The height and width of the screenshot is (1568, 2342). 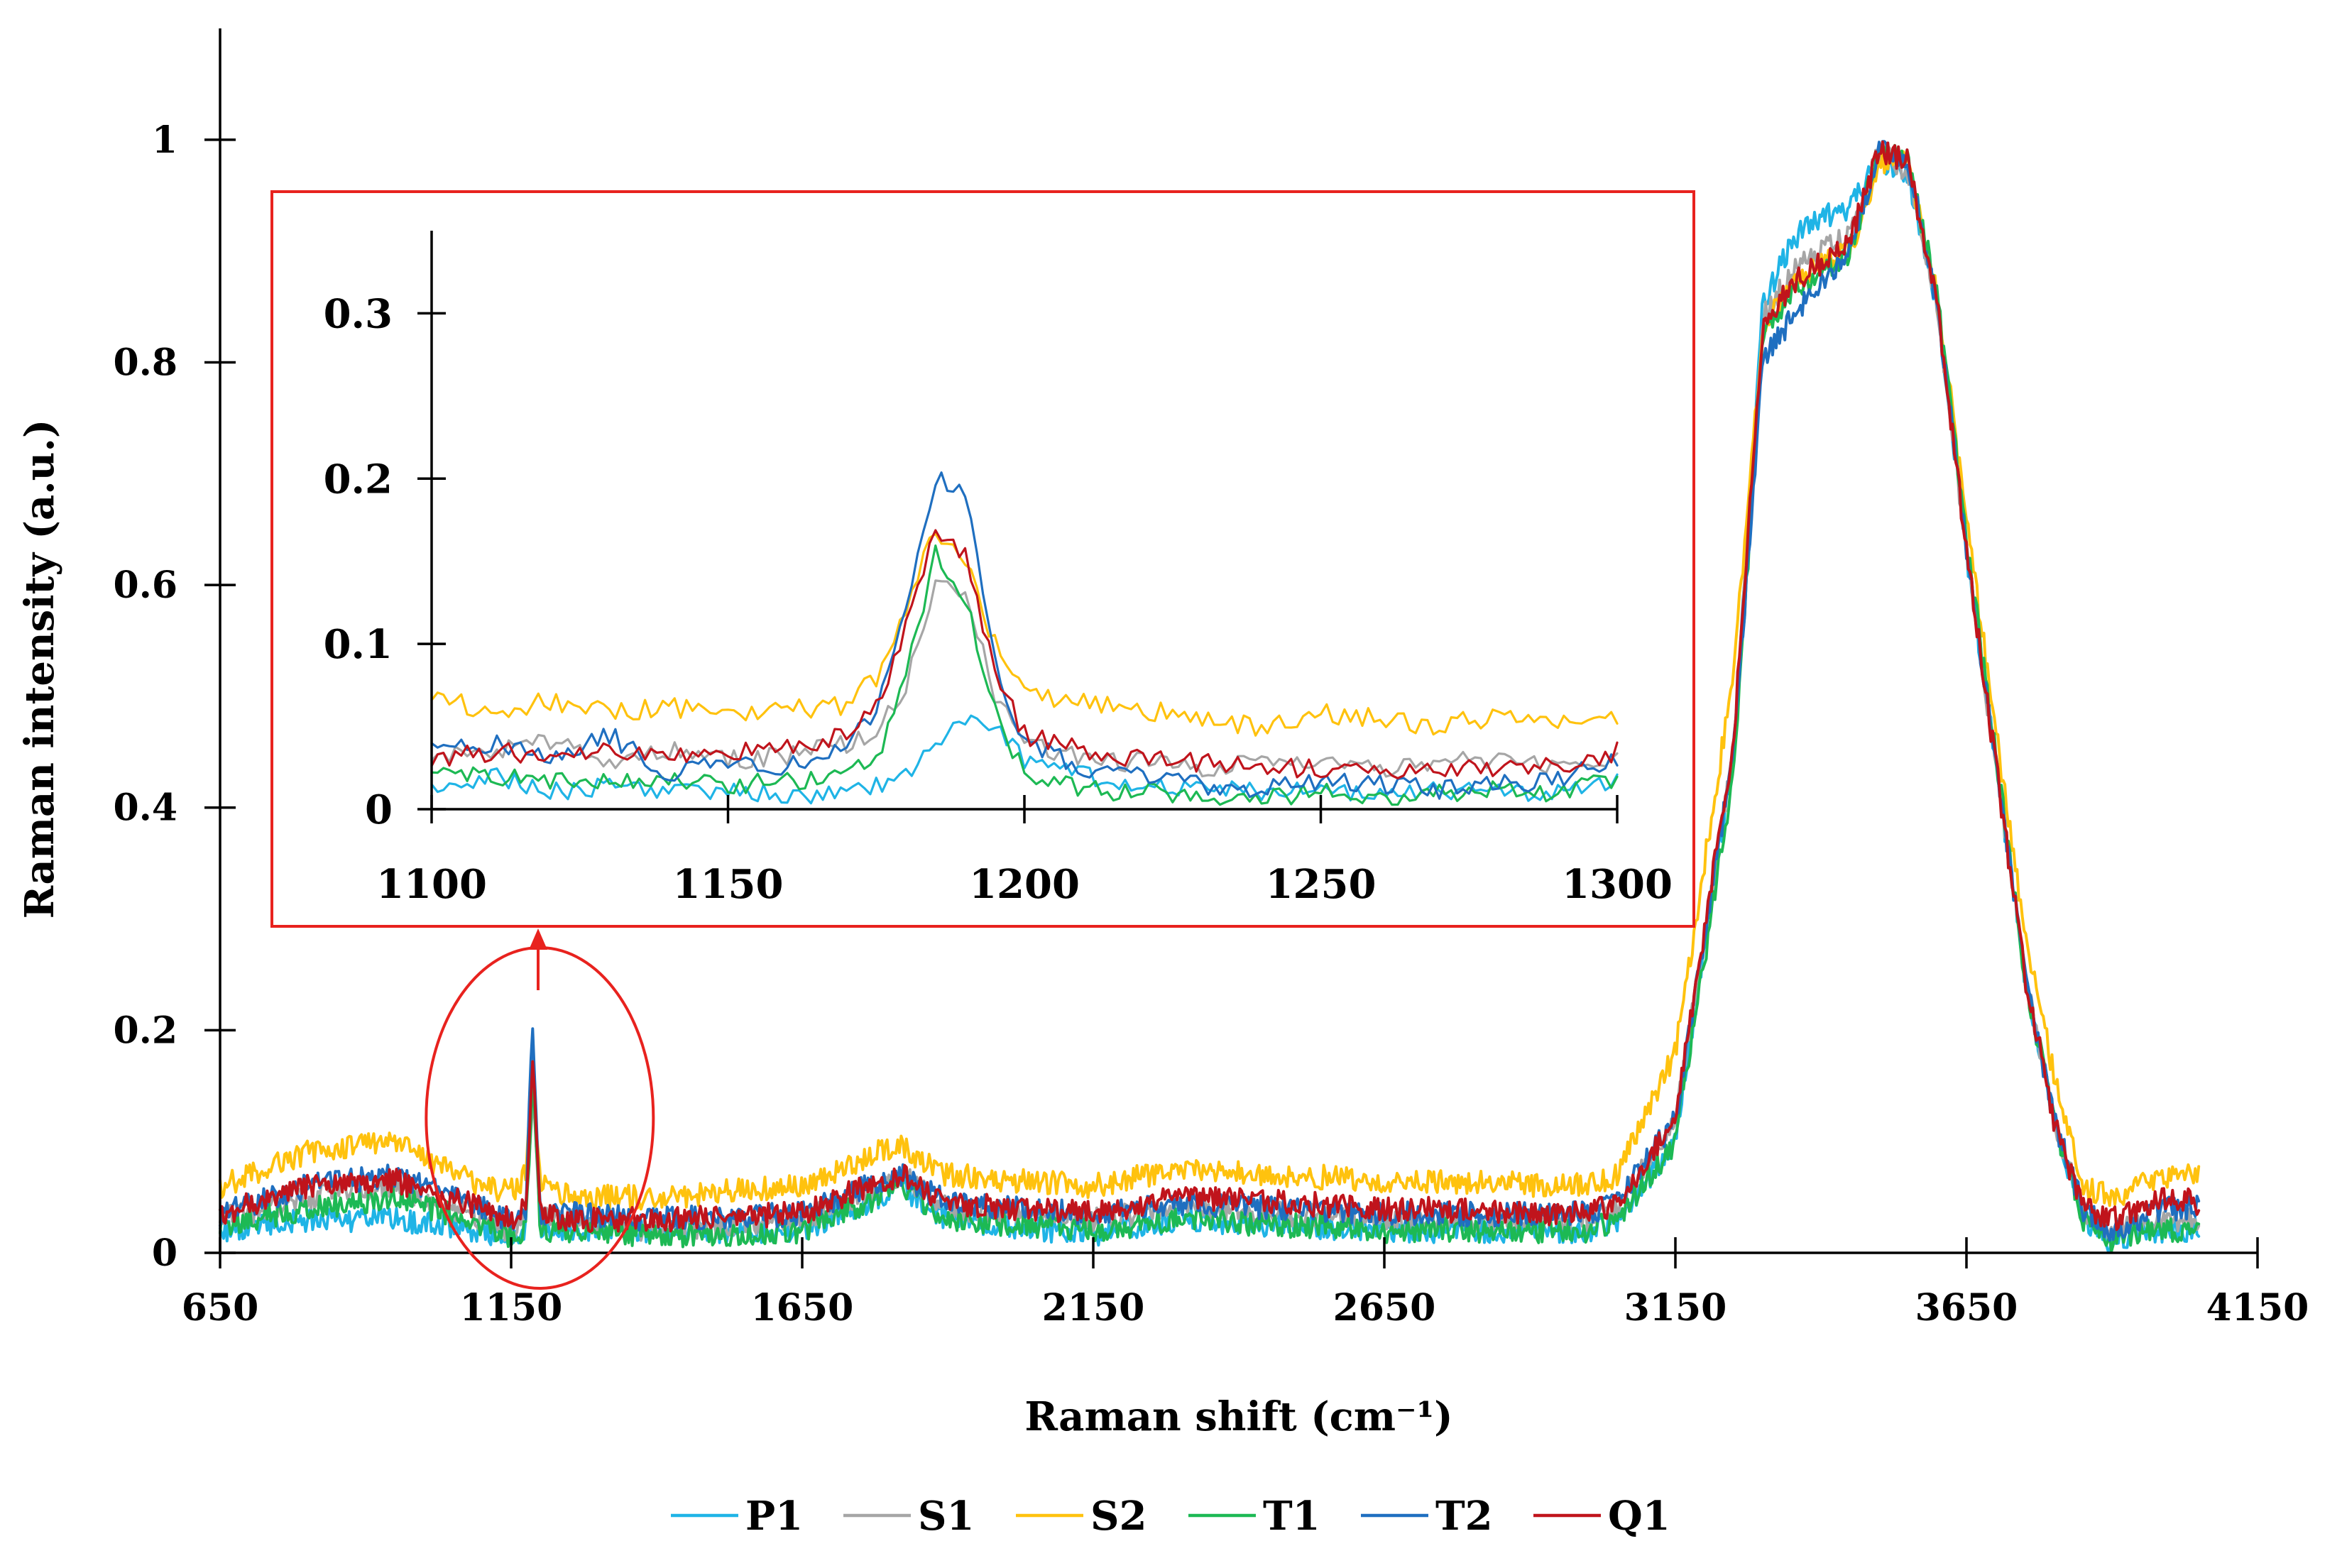 What do you see at coordinates (1118, 1517) in the screenshot?
I see `legend-label-s2: S2` at bounding box center [1118, 1517].